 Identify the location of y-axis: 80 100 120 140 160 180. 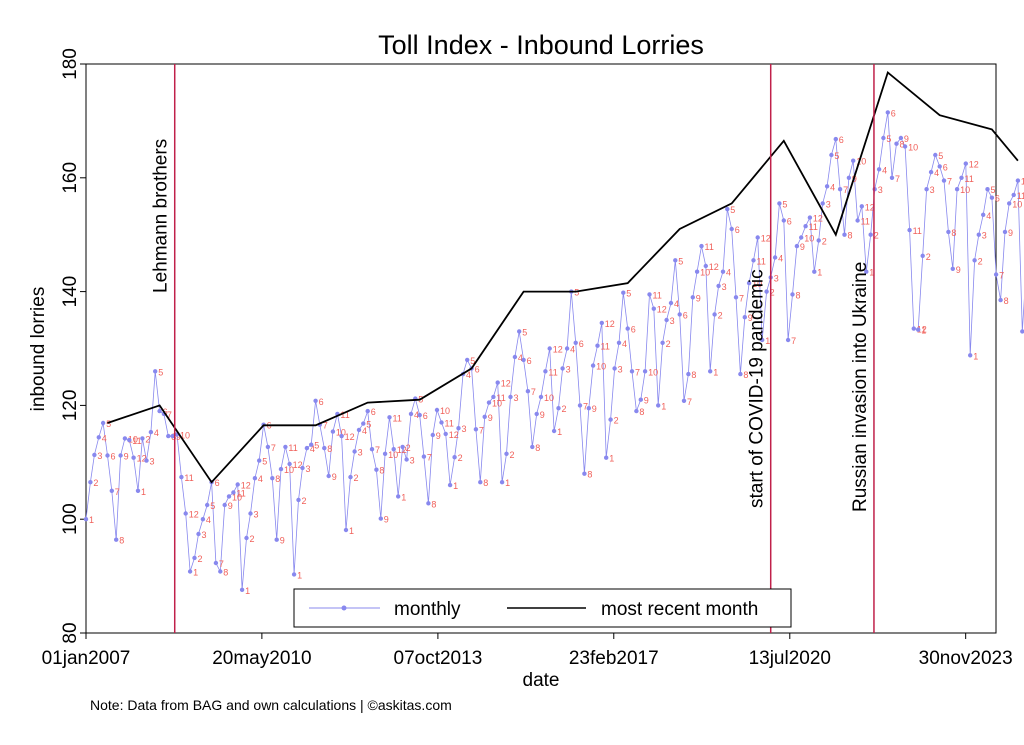
(73, 346).